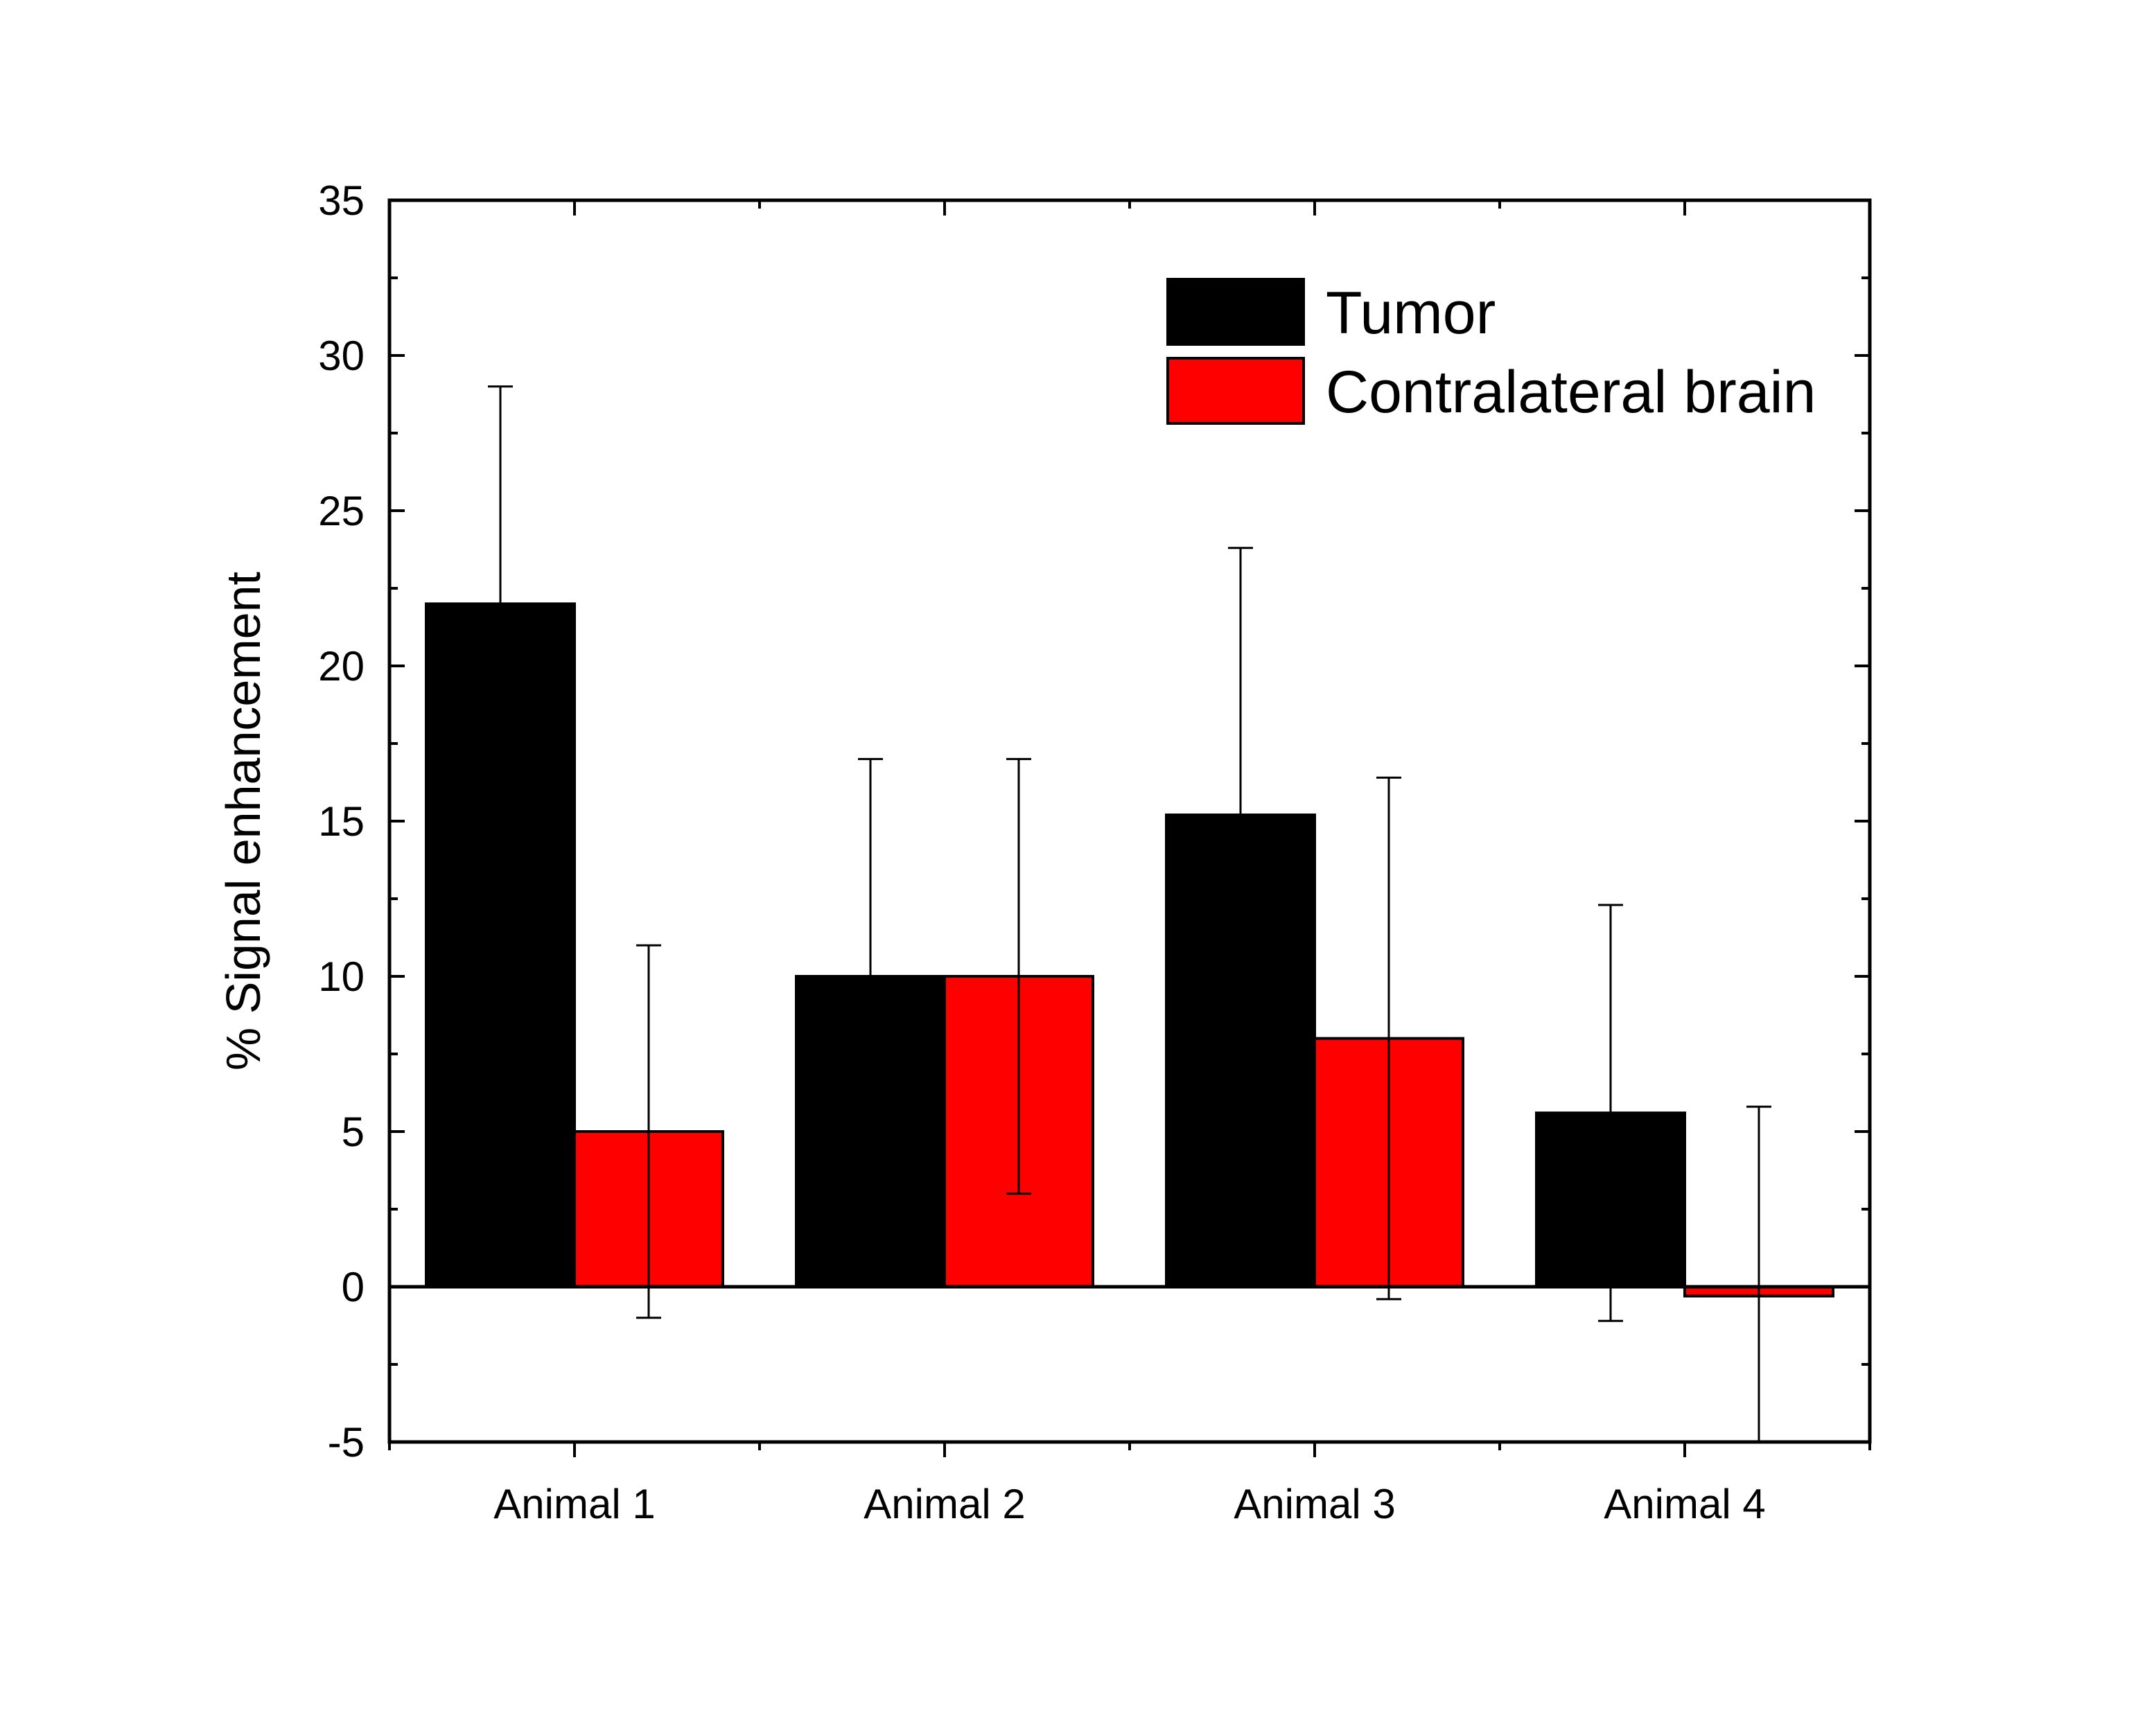 This screenshot has height=1715, width=2156. Describe the element at coordinates (1571, 392) in the screenshot. I see `legend-label-contralateral: Contralateral brain` at that location.